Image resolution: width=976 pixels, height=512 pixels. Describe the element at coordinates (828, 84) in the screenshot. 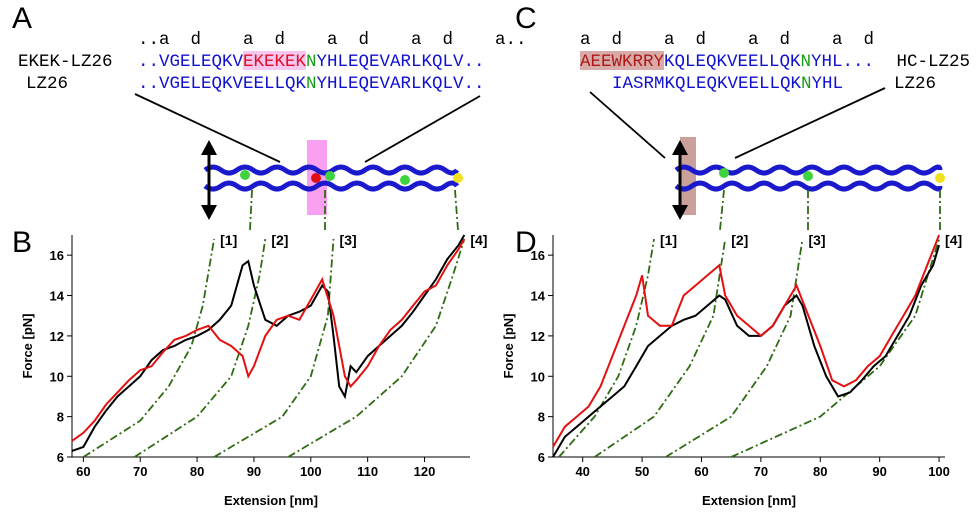

I see `sequence-segment: YHL` at that location.